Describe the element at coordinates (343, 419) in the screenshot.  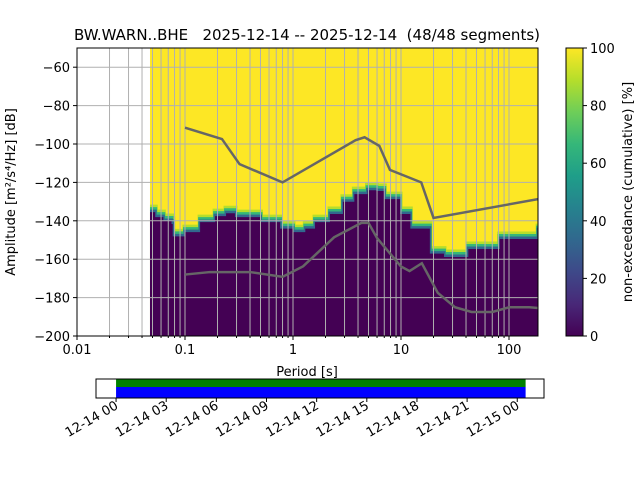
I see `timeline-tick-label: 12-14 15` at that location.